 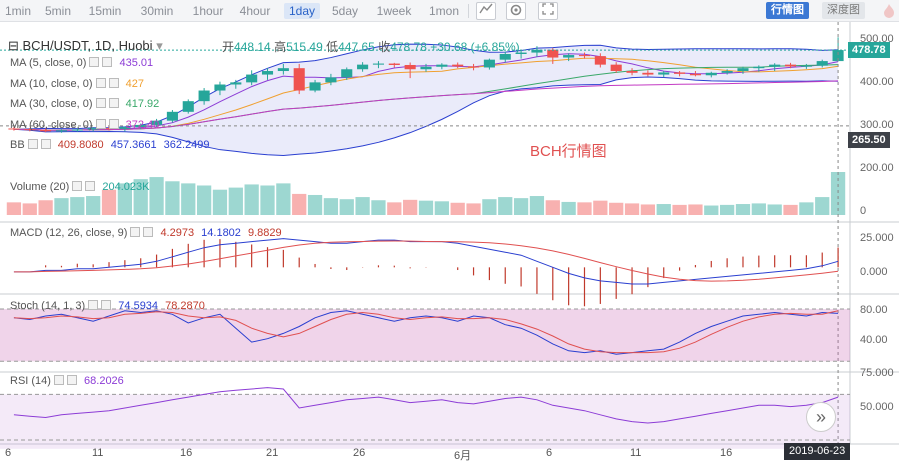 What do you see at coordinates (57, 11) in the screenshot?
I see `tf-5min: 5min` at bounding box center [57, 11].